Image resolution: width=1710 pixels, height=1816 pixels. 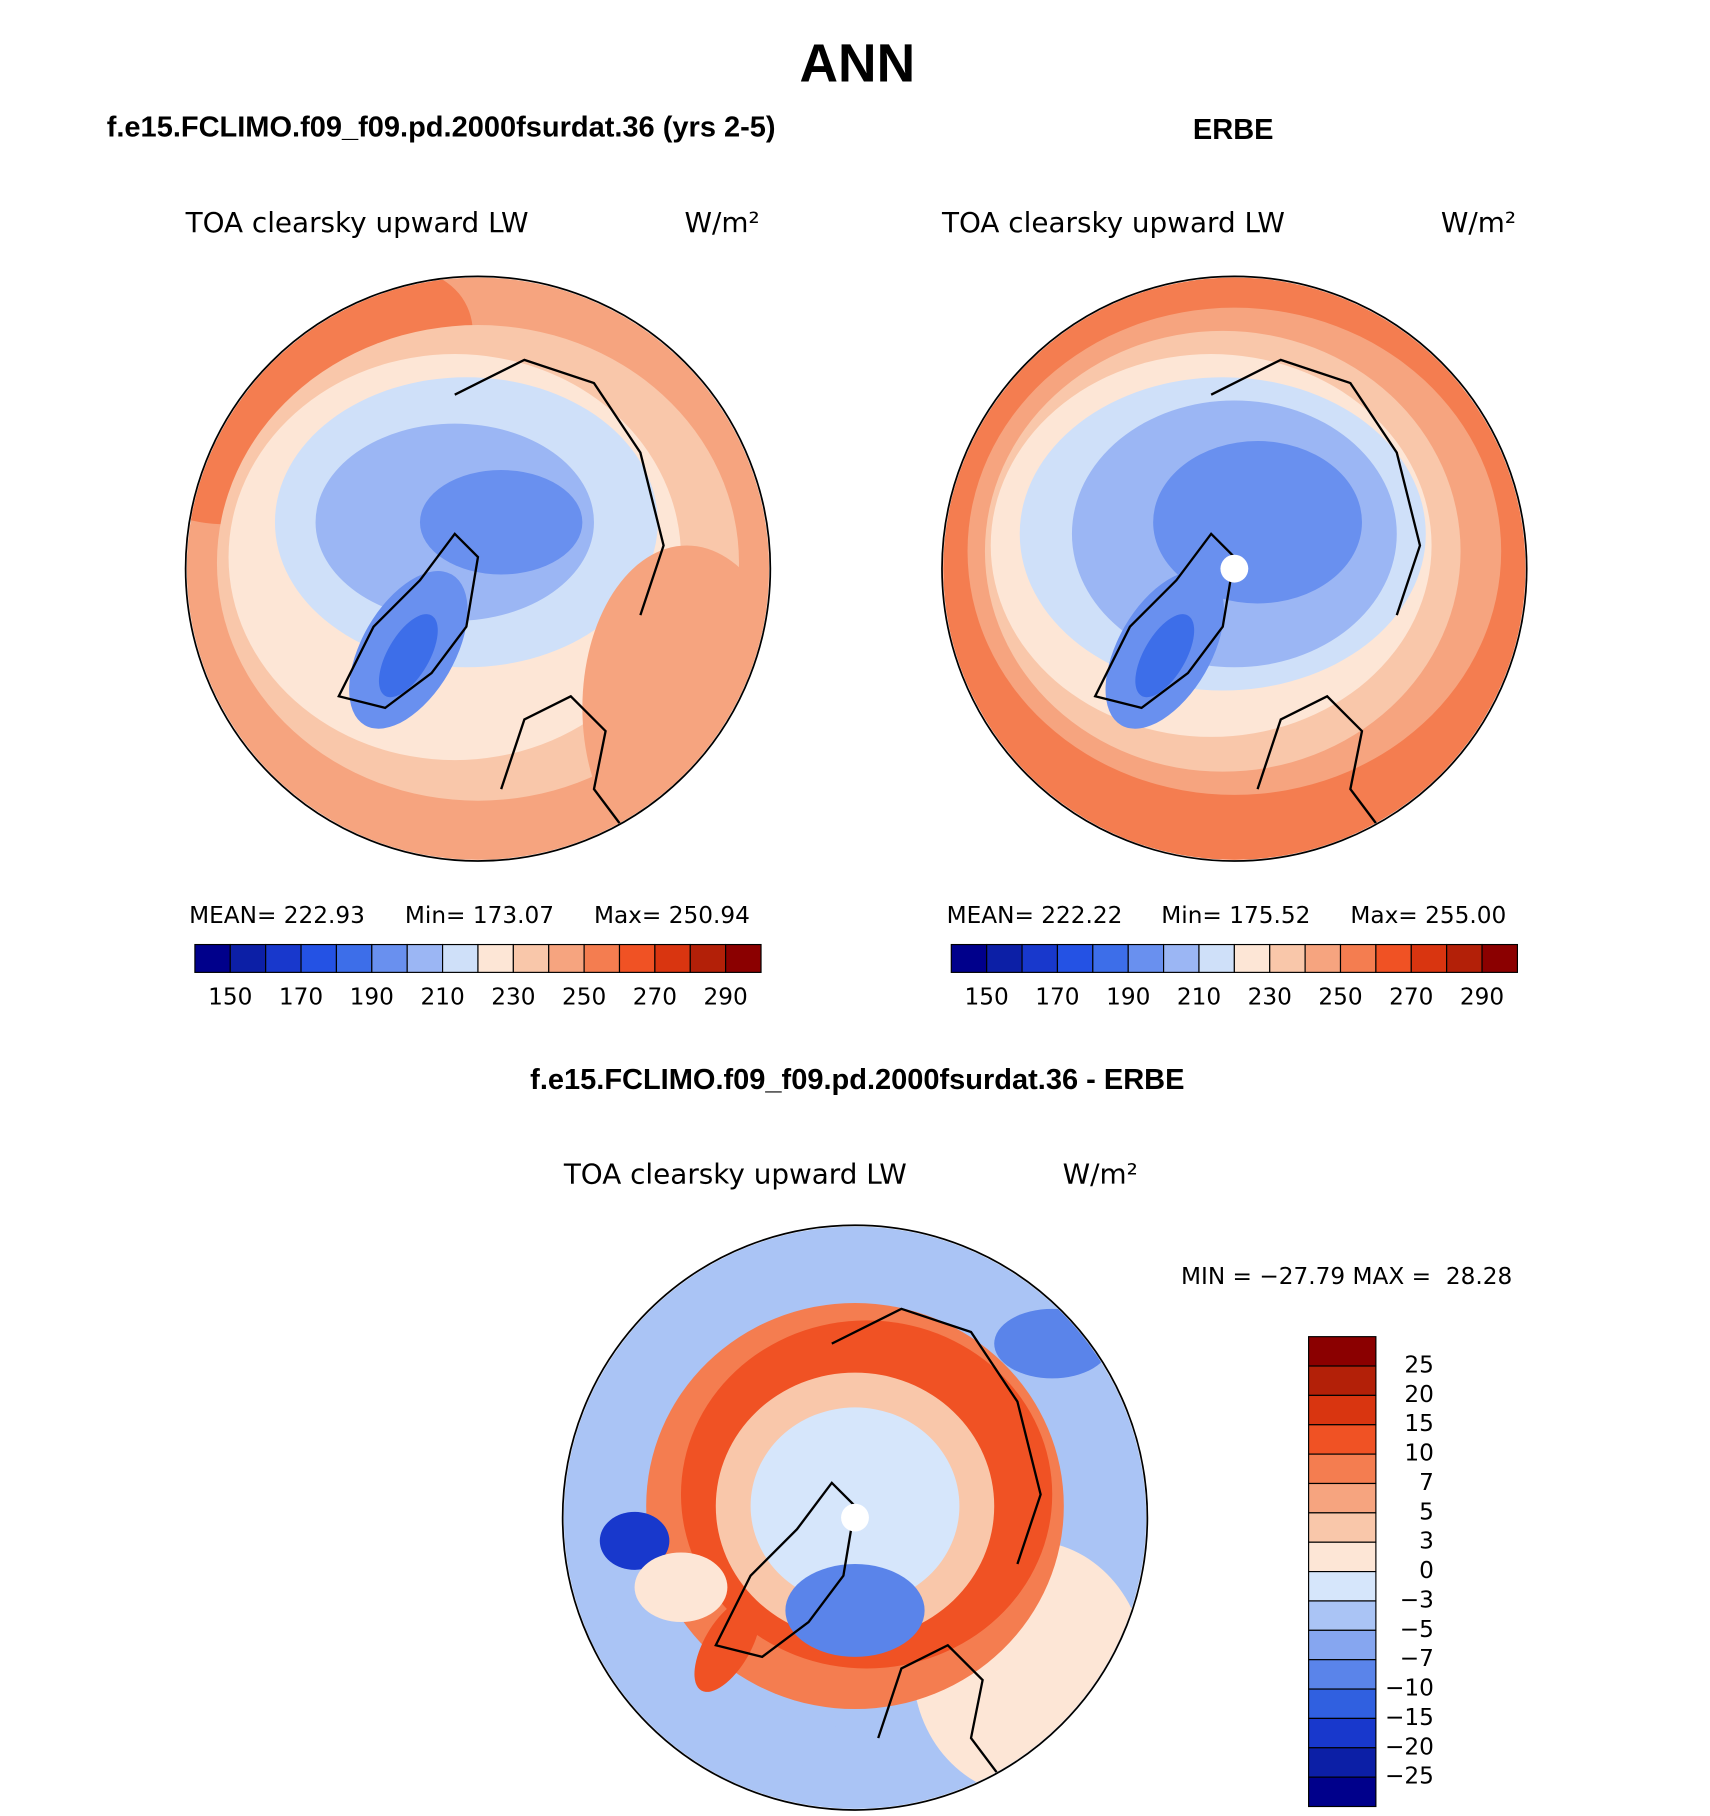 I want to click on stat-label: Max= 255.00, so click(x=1428, y=915).